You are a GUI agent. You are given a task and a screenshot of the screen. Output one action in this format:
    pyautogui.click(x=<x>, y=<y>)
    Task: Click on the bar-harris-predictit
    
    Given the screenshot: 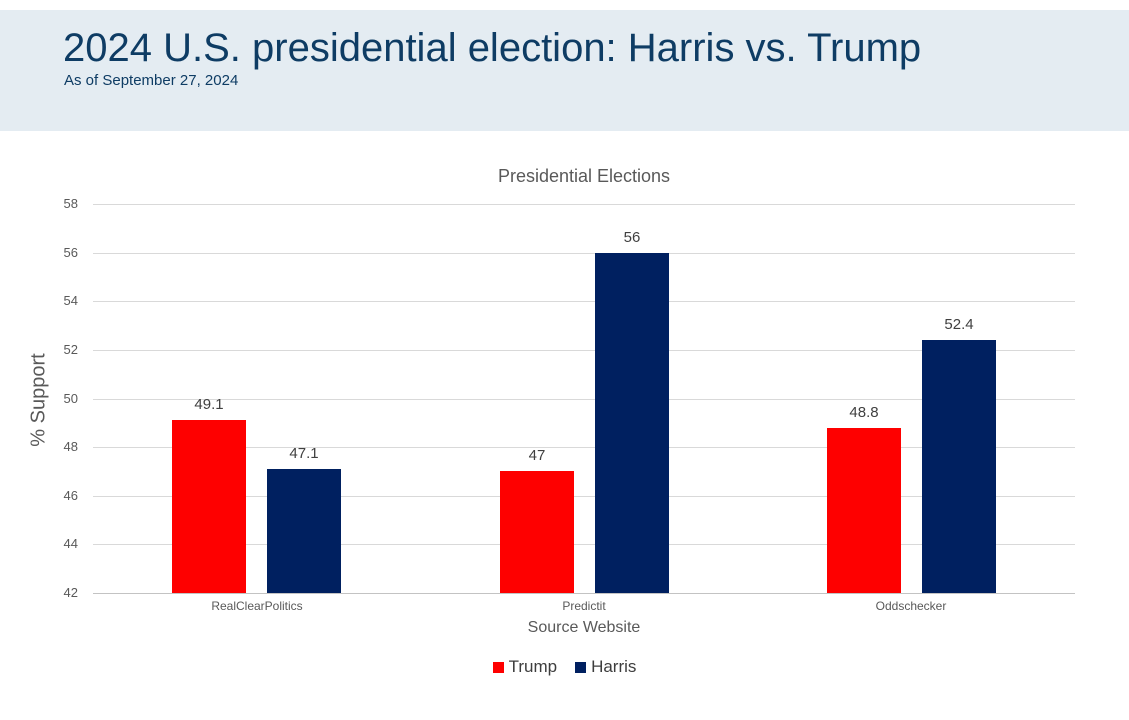 What is the action you would take?
    pyautogui.click(x=632, y=423)
    